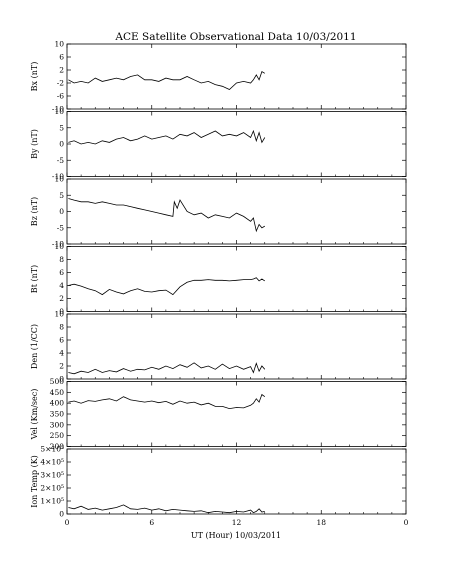 Image resolution: width=453 pixels, height=566 pixels. Describe the element at coordinates (151, 522) in the screenshot. I see `x-tick-label: 6` at that location.